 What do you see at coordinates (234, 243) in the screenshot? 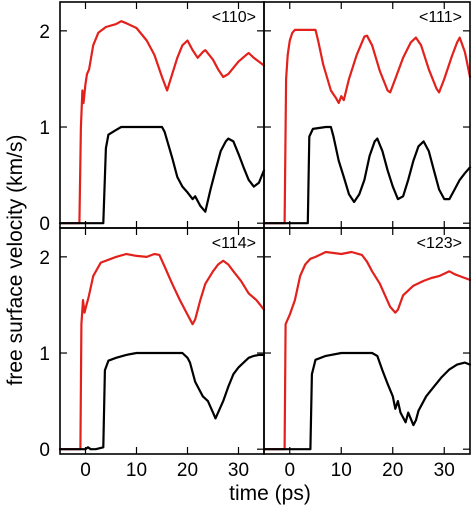
I see `panel-2-orientation-label: <114>` at bounding box center [234, 243].